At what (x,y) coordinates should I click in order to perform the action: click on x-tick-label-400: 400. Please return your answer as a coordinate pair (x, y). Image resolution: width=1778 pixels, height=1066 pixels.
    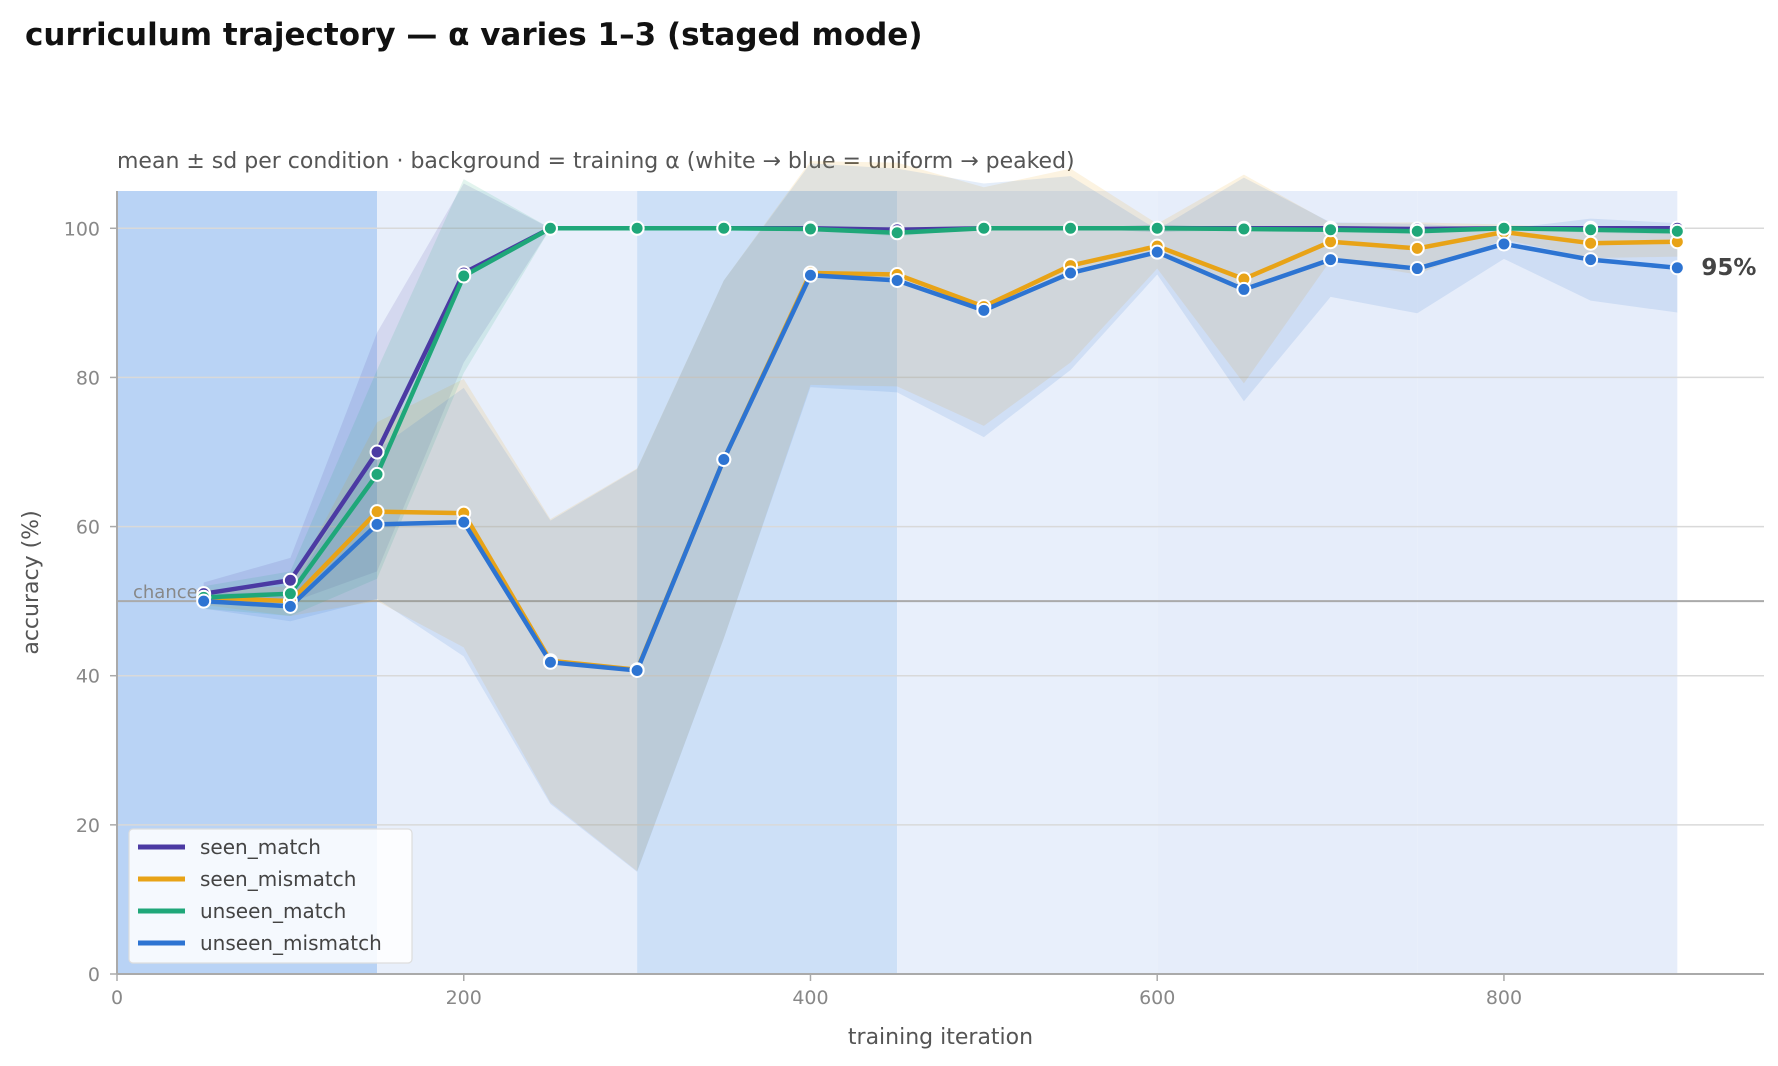
    Looking at the image, I should click on (810, 998).